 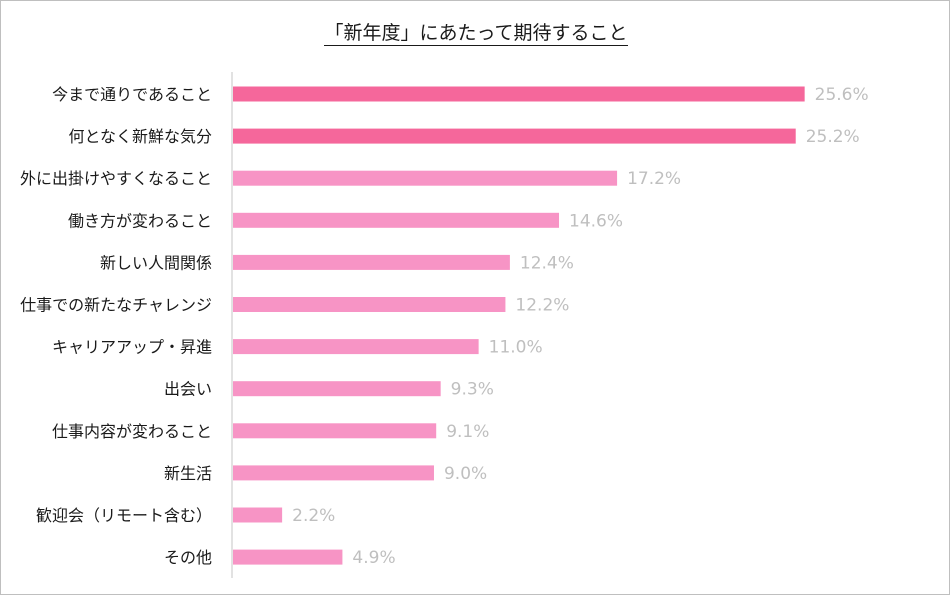 I want to click on value-label: 9.3%, so click(x=472, y=390).